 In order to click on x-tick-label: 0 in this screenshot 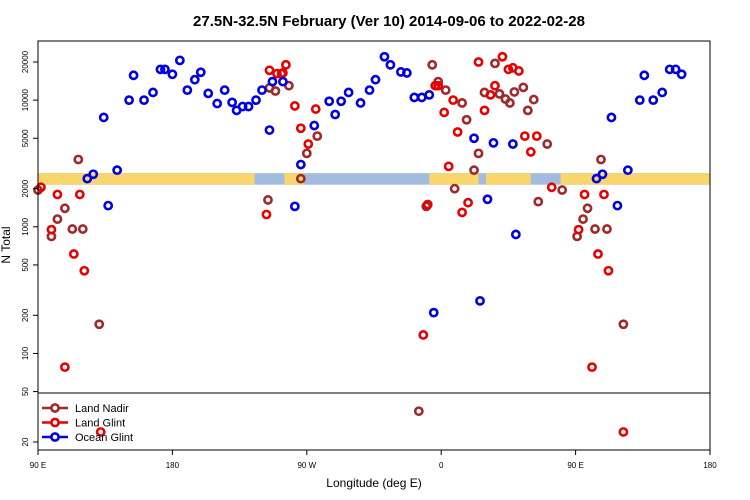, I will do `click(441, 465)`.